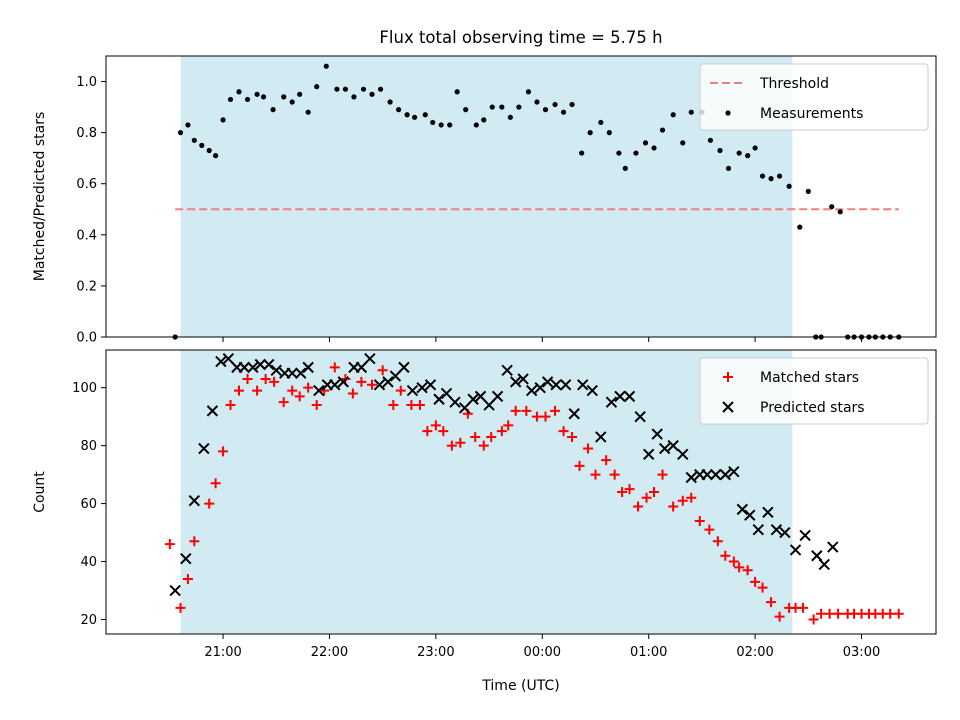 Image resolution: width=960 pixels, height=720 pixels. I want to click on legend: Threshold Measurements, so click(814, 97).